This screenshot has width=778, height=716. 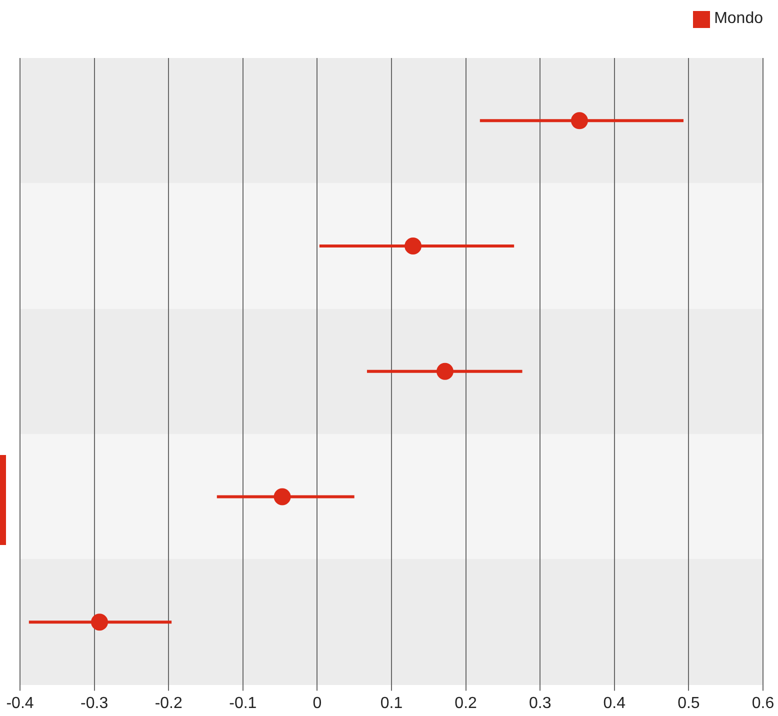 What do you see at coordinates (243, 703) in the screenshot?
I see `x-tick-label: -0.1` at bounding box center [243, 703].